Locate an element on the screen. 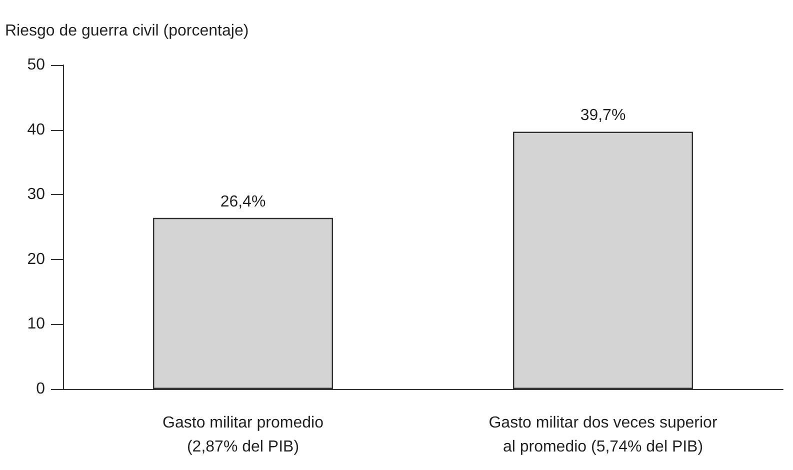 The image size is (793, 470). y-tick-label: 30 is located at coordinates (36, 195).